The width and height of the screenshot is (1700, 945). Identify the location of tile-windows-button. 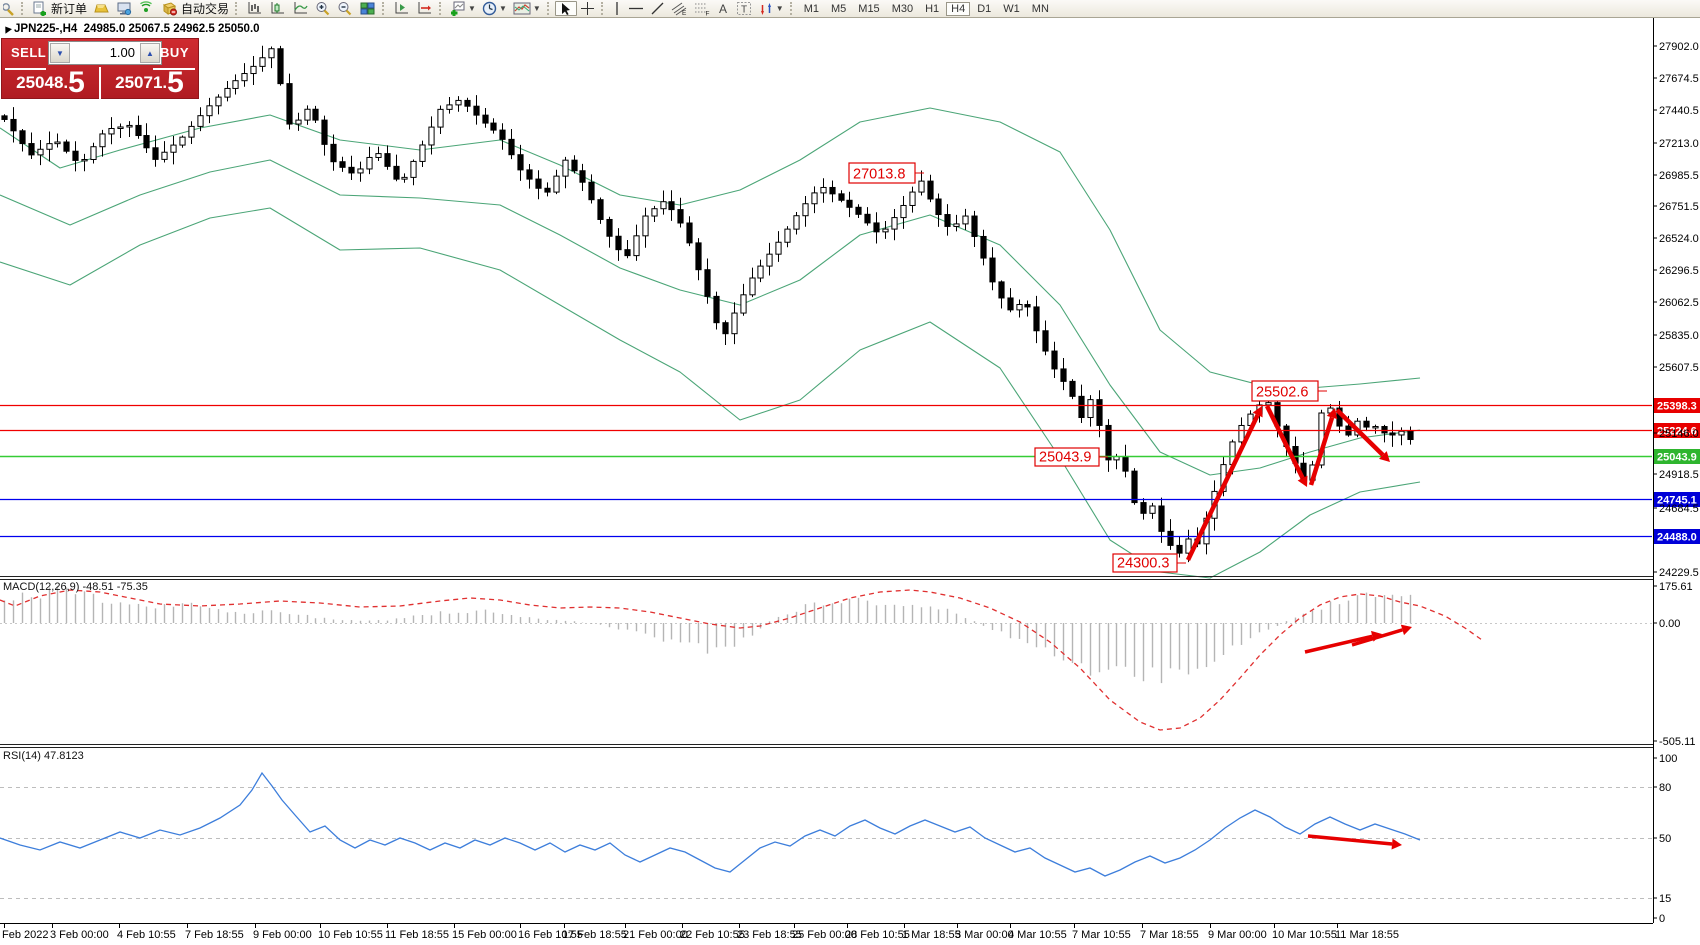
(367, 8).